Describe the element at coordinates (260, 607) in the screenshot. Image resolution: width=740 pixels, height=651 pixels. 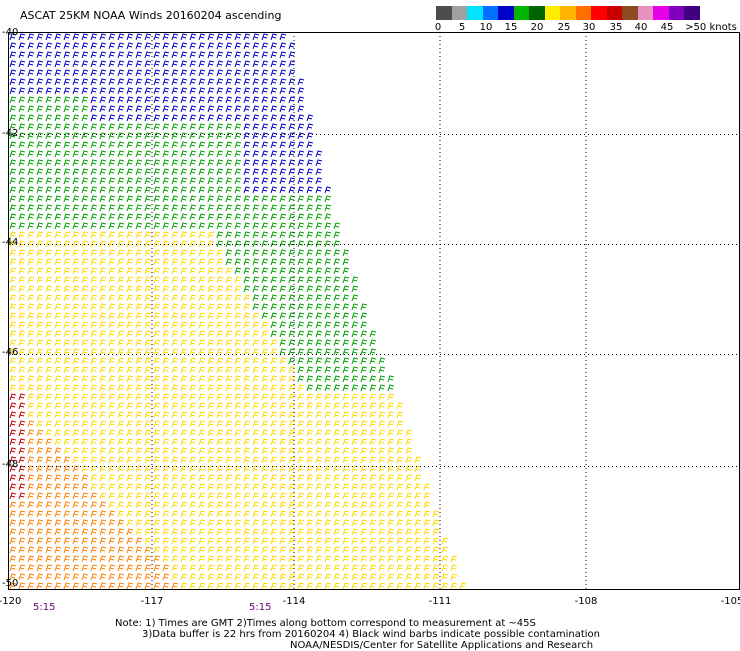
I see `time-label-east: 5:15` at that location.